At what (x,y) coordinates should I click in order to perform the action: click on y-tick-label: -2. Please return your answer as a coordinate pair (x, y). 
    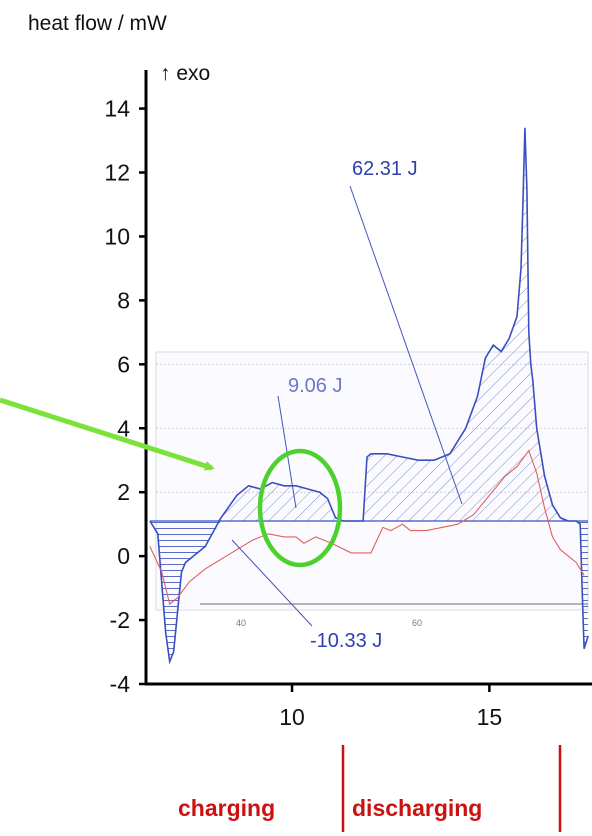
    Looking at the image, I should click on (120, 620).